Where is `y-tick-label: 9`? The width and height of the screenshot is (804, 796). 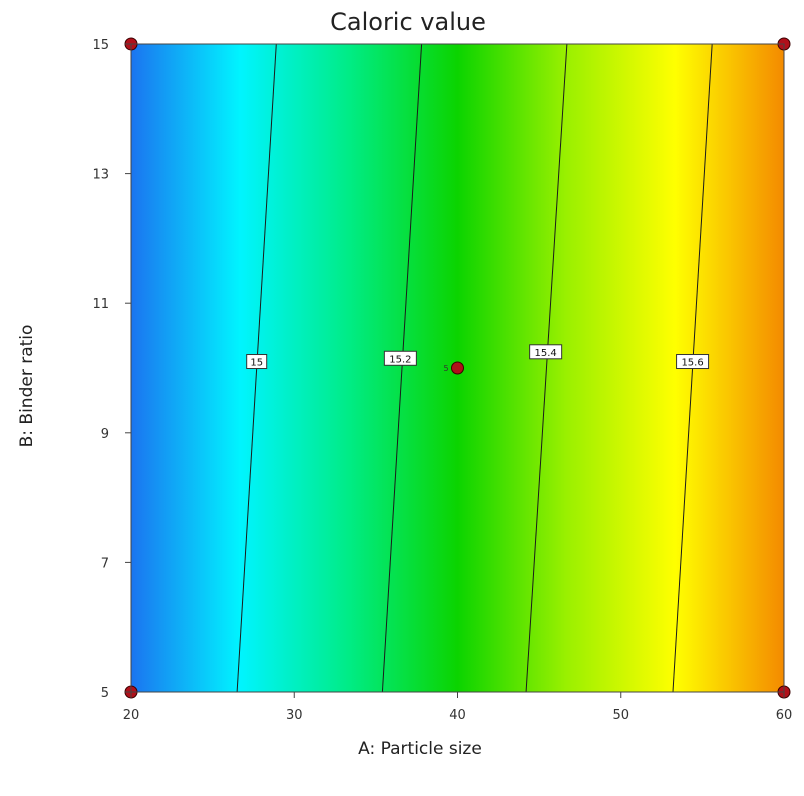
y-tick-label: 9 is located at coordinates (105, 434).